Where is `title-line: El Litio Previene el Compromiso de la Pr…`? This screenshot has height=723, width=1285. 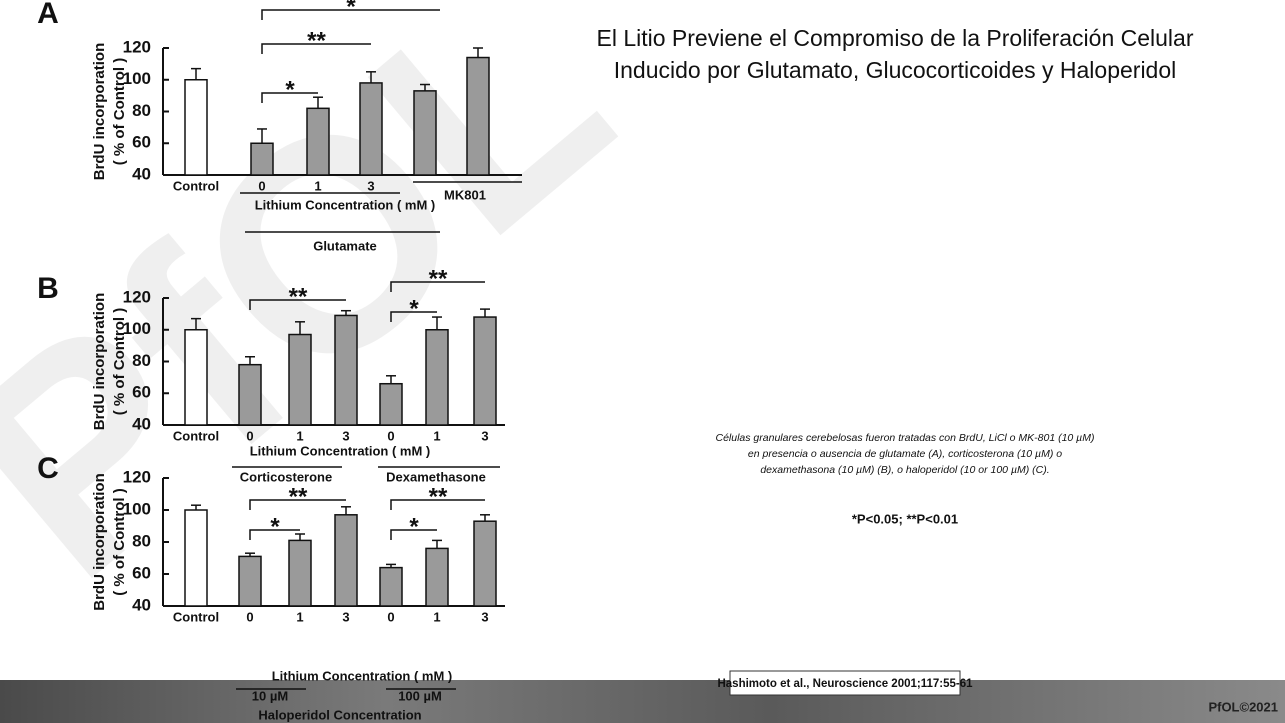 title-line: El Litio Previene el Compromiso de la Pr… is located at coordinates (895, 38).